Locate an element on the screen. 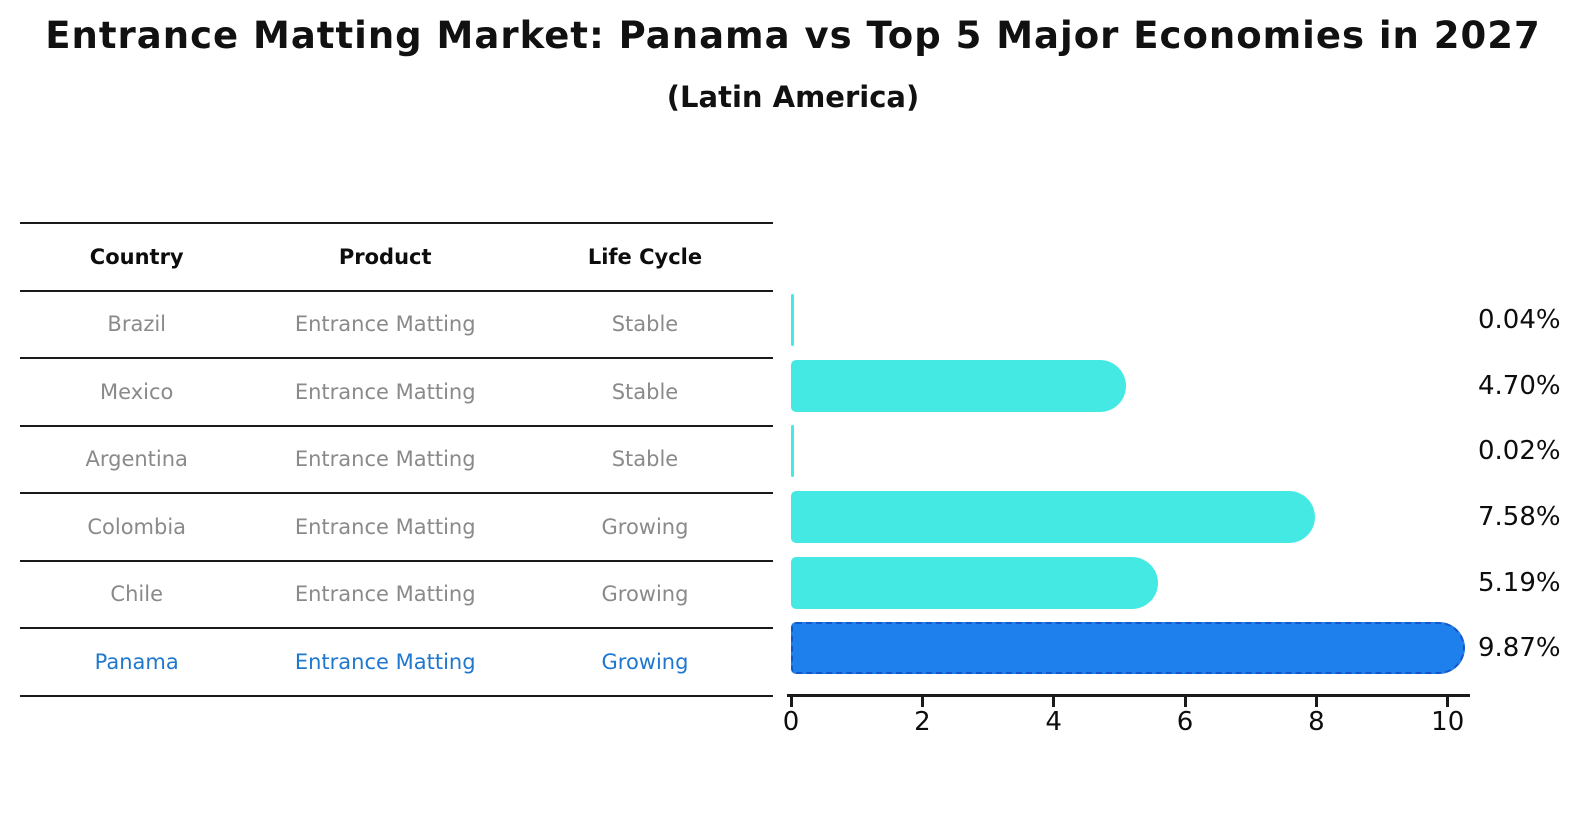  x-tick-label: 2 is located at coordinates (922, 722).